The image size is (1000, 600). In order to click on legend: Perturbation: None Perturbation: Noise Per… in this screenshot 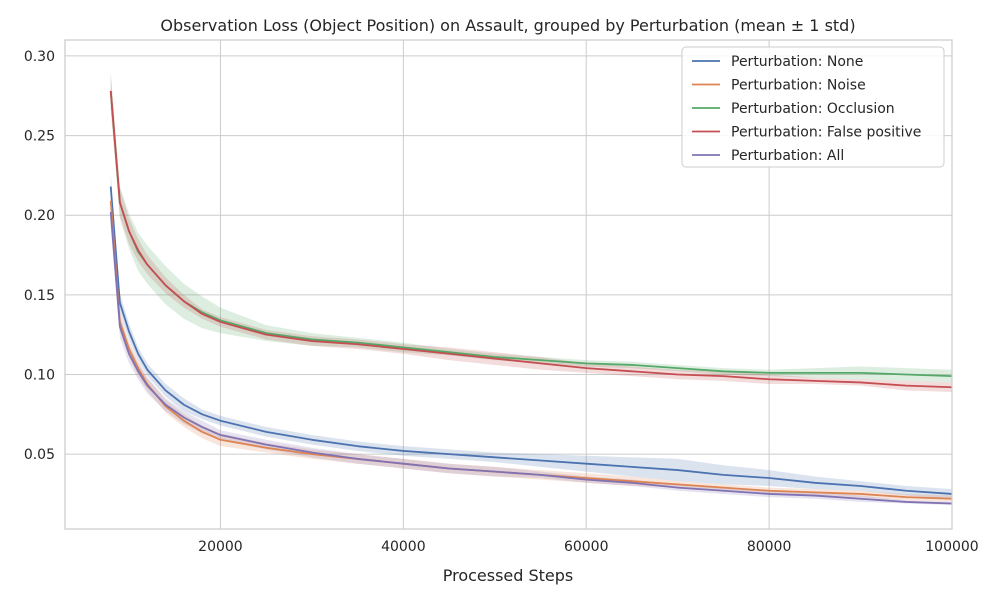, I will do `click(813, 107)`.